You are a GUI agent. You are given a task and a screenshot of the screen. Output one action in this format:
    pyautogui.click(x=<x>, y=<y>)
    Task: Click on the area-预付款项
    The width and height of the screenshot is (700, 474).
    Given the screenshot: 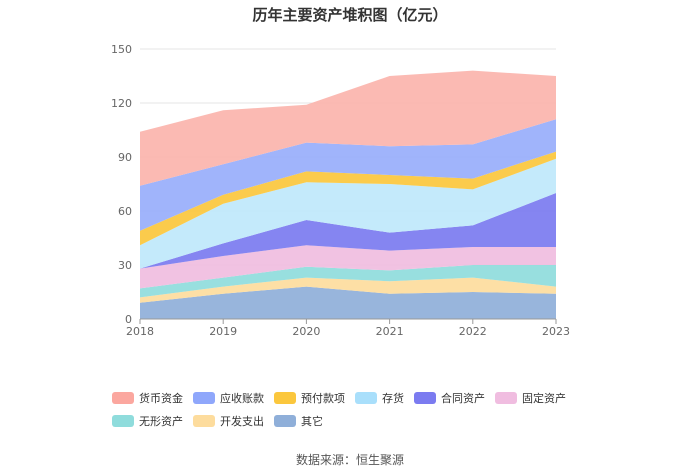 What is the action you would take?
    pyautogui.click(x=348, y=198)
    